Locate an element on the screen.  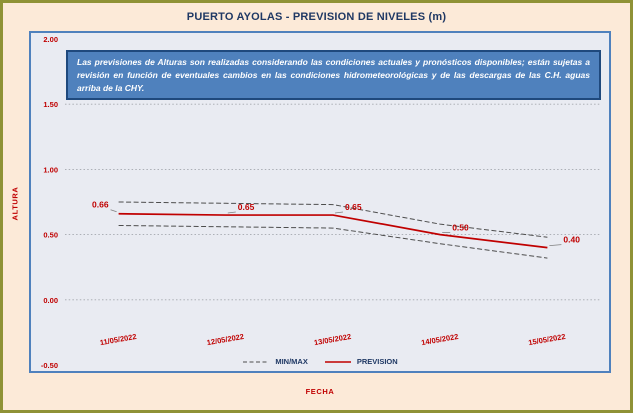
legend-item-minmax: MIN/MAX is located at coordinates (275, 361).